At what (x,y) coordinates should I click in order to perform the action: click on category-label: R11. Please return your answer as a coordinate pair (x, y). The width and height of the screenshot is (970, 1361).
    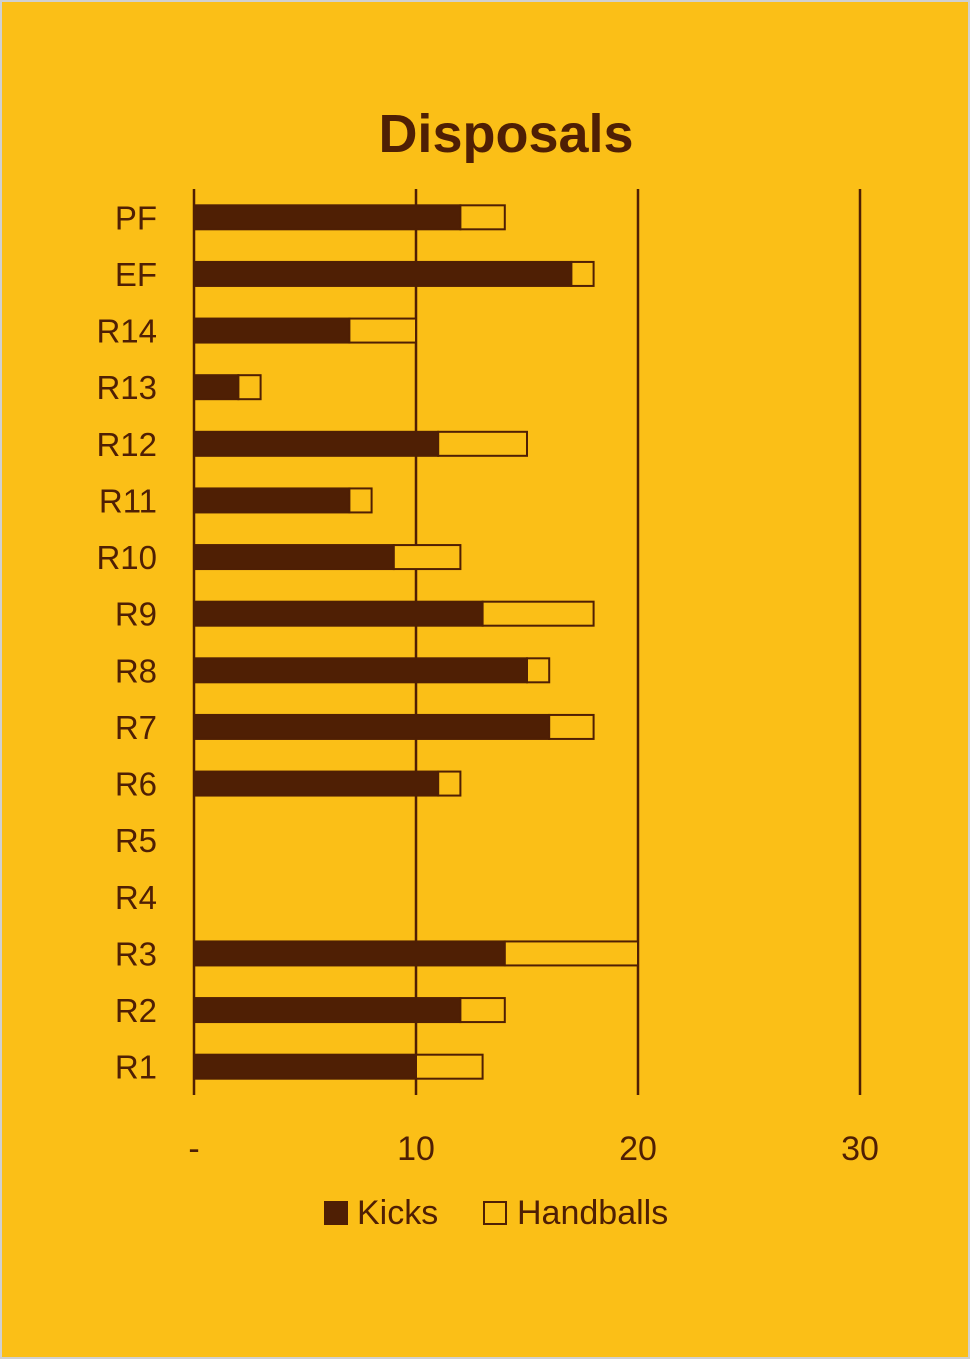
    Looking at the image, I should click on (128, 500).